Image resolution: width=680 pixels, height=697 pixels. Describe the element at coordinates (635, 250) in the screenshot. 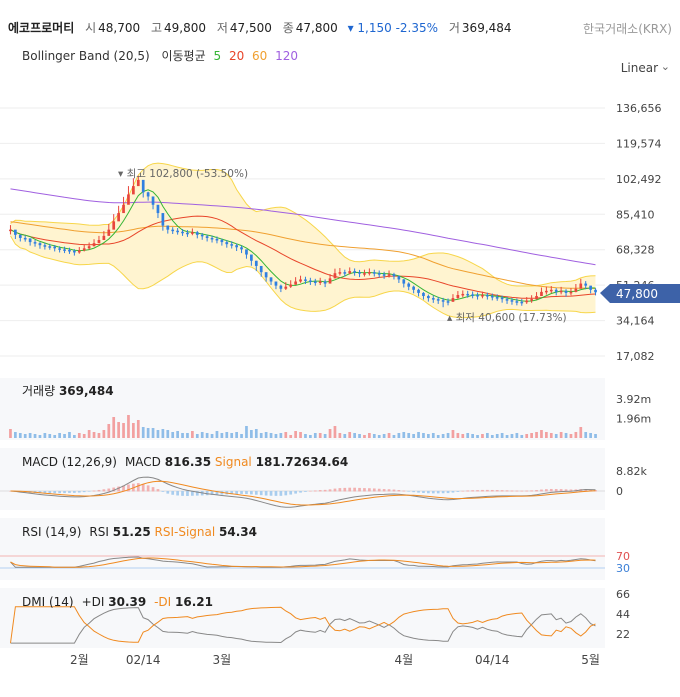

I see `price-tick-label: 68,328` at that location.